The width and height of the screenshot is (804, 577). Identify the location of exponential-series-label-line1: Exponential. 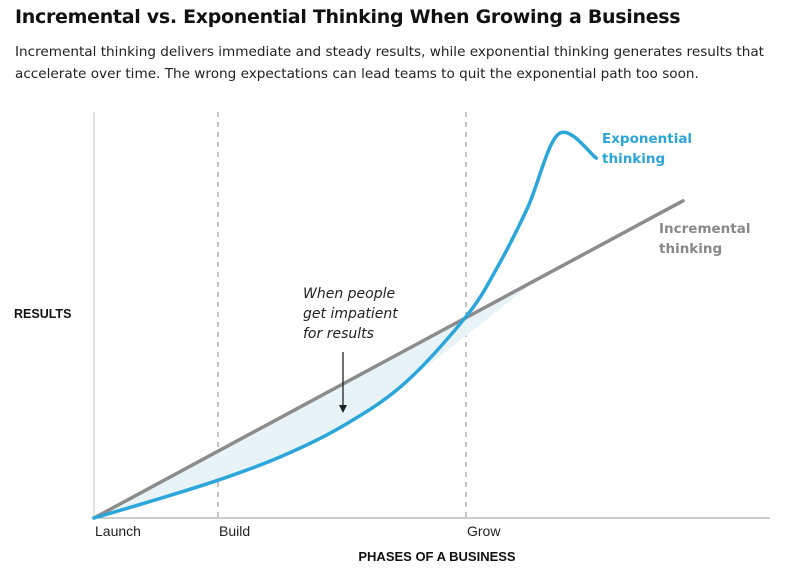
(647, 139).